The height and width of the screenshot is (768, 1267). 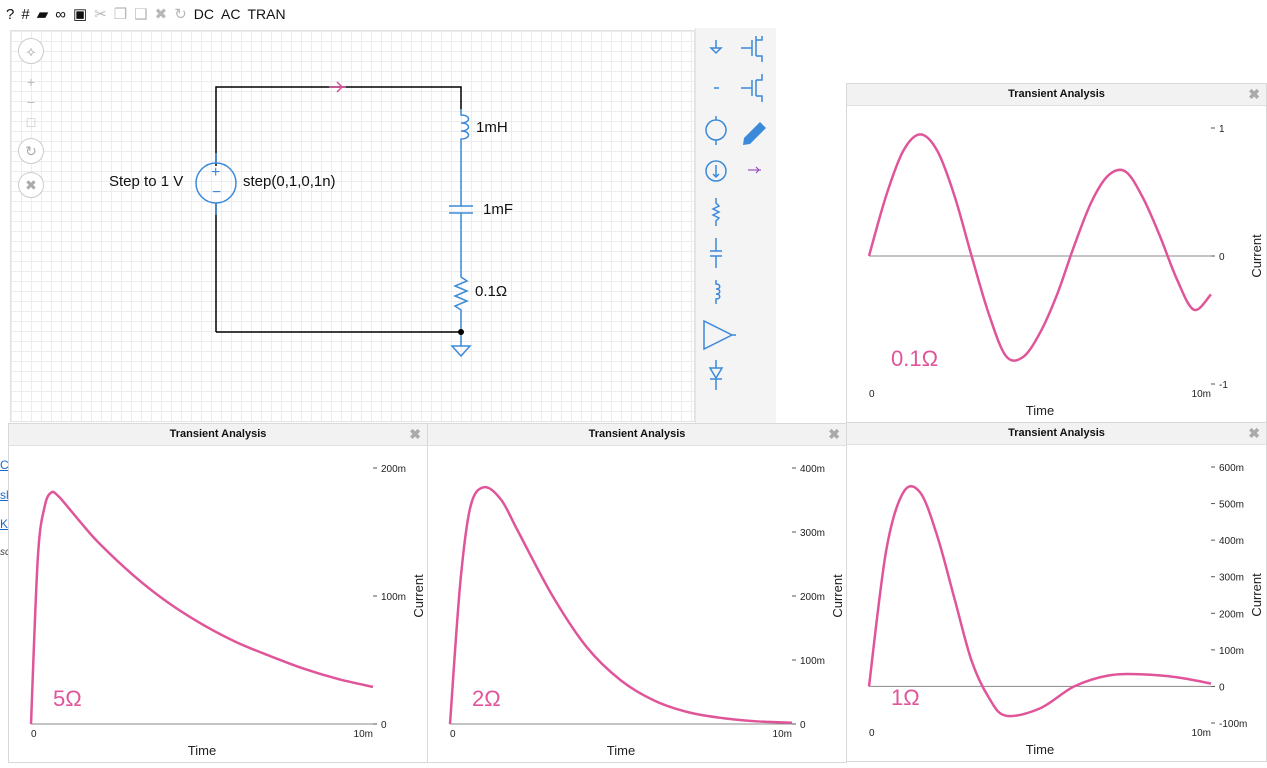 I want to click on source-name-label: Step to 1 V, so click(x=146, y=181).